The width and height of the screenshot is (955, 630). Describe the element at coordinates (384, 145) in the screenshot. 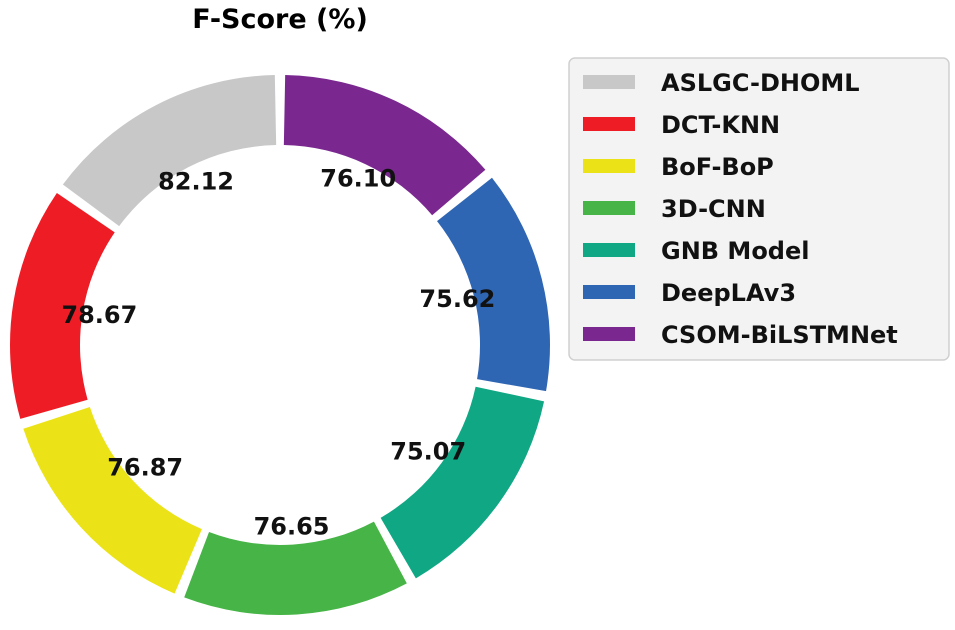

I see `slice-csom-bilstmnet` at that location.